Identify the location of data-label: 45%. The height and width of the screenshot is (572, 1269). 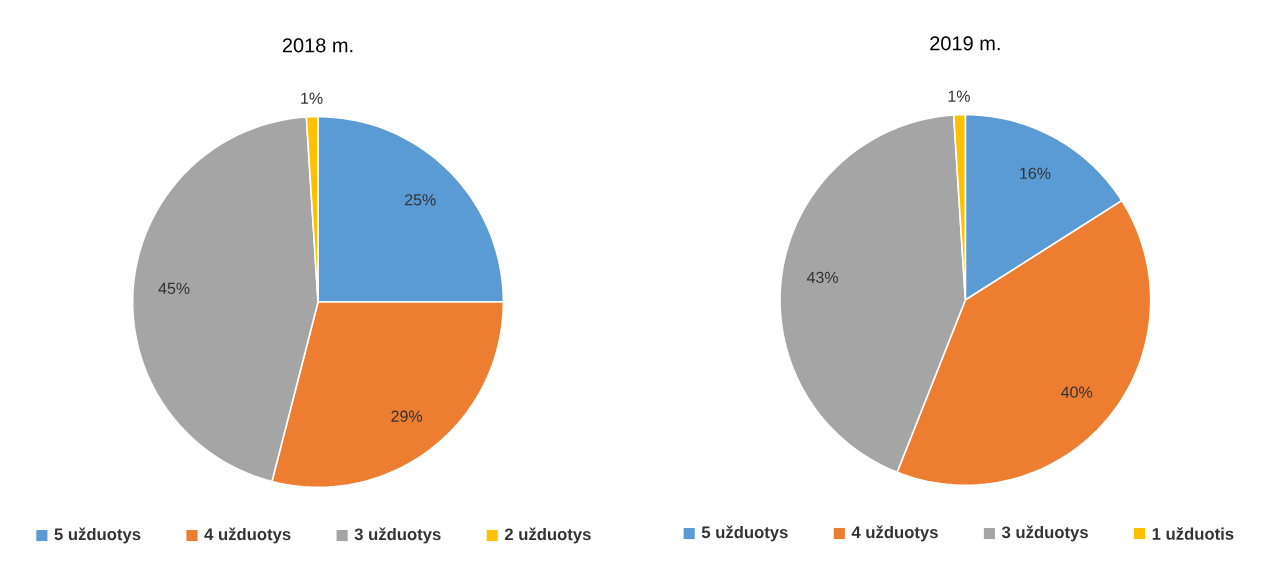
(174, 288).